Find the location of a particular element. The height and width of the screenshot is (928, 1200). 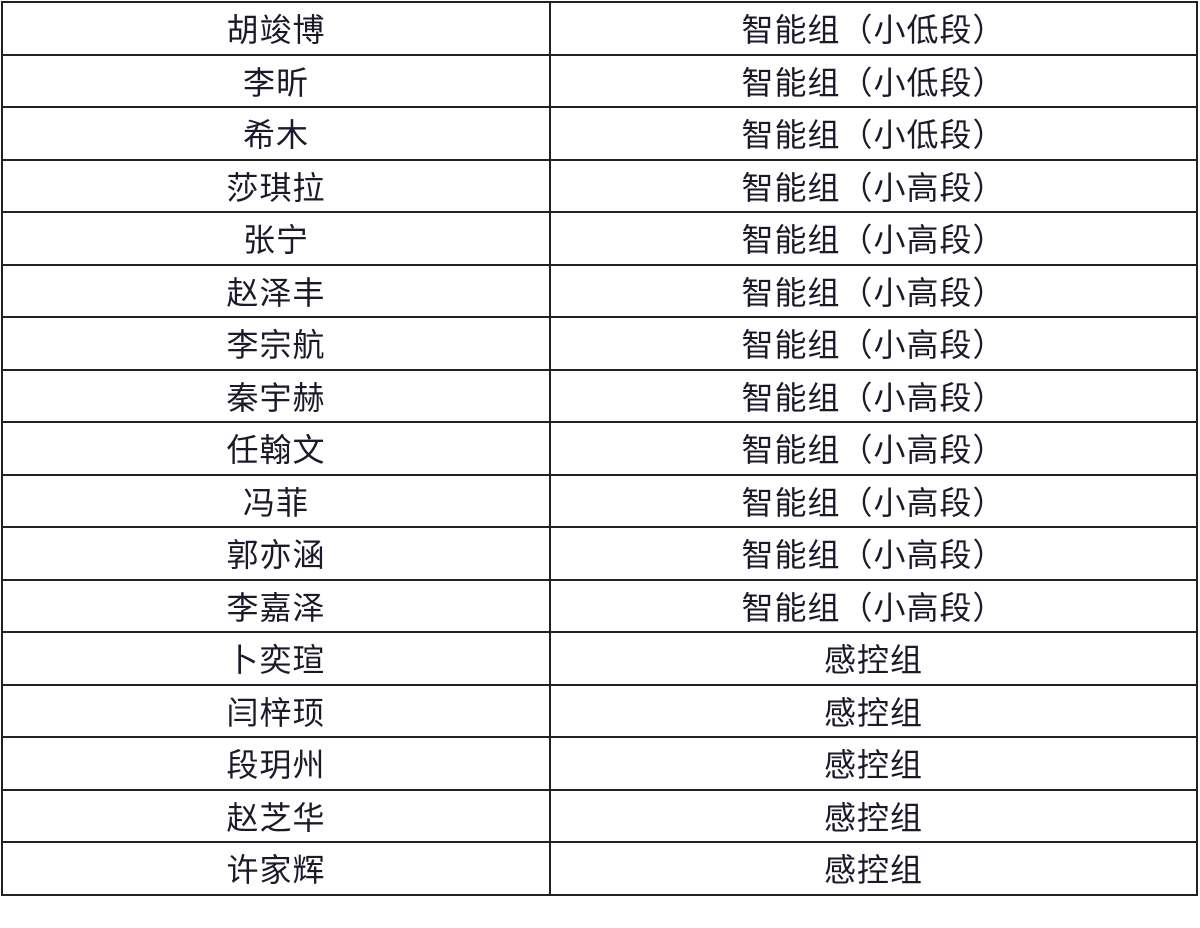

table-row: 赵芝华 感控组 is located at coordinates (599, 815).